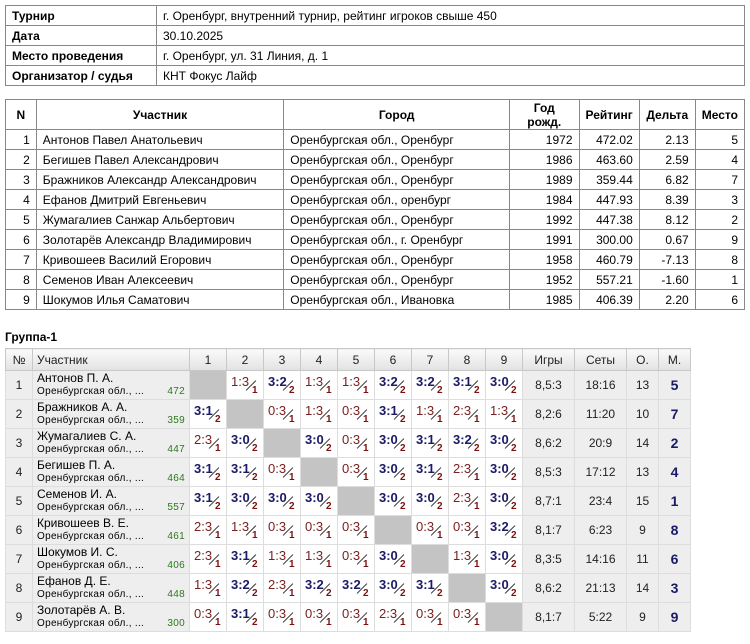 This screenshot has width=750, height=644. What do you see at coordinates (642, 385) in the screenshot?
I see `points-total: 13` at bounding box center [642, 385].